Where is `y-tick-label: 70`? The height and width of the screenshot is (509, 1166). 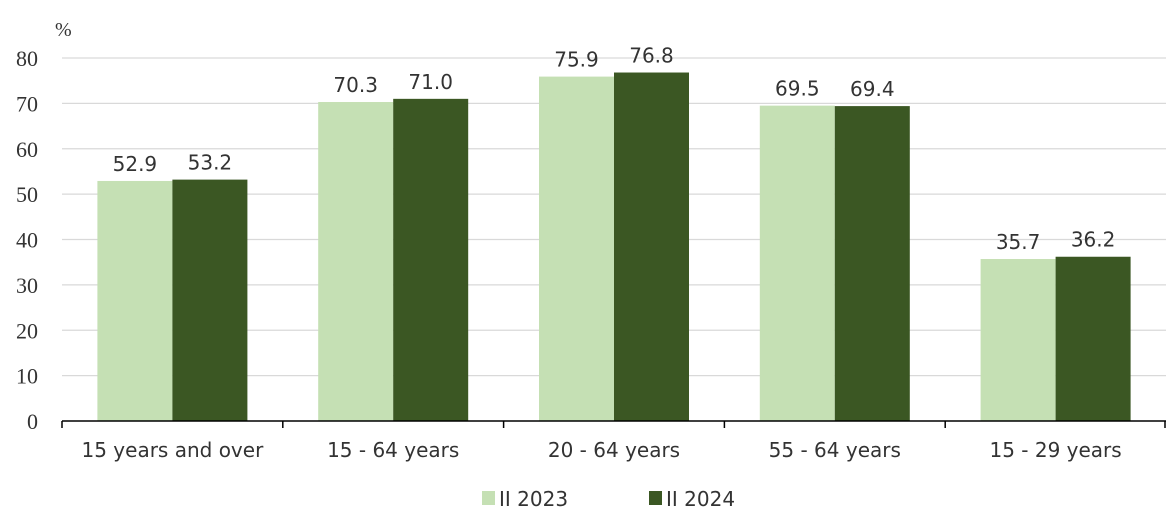
y-tick-label: 70 is located at coordinates (27, 103).